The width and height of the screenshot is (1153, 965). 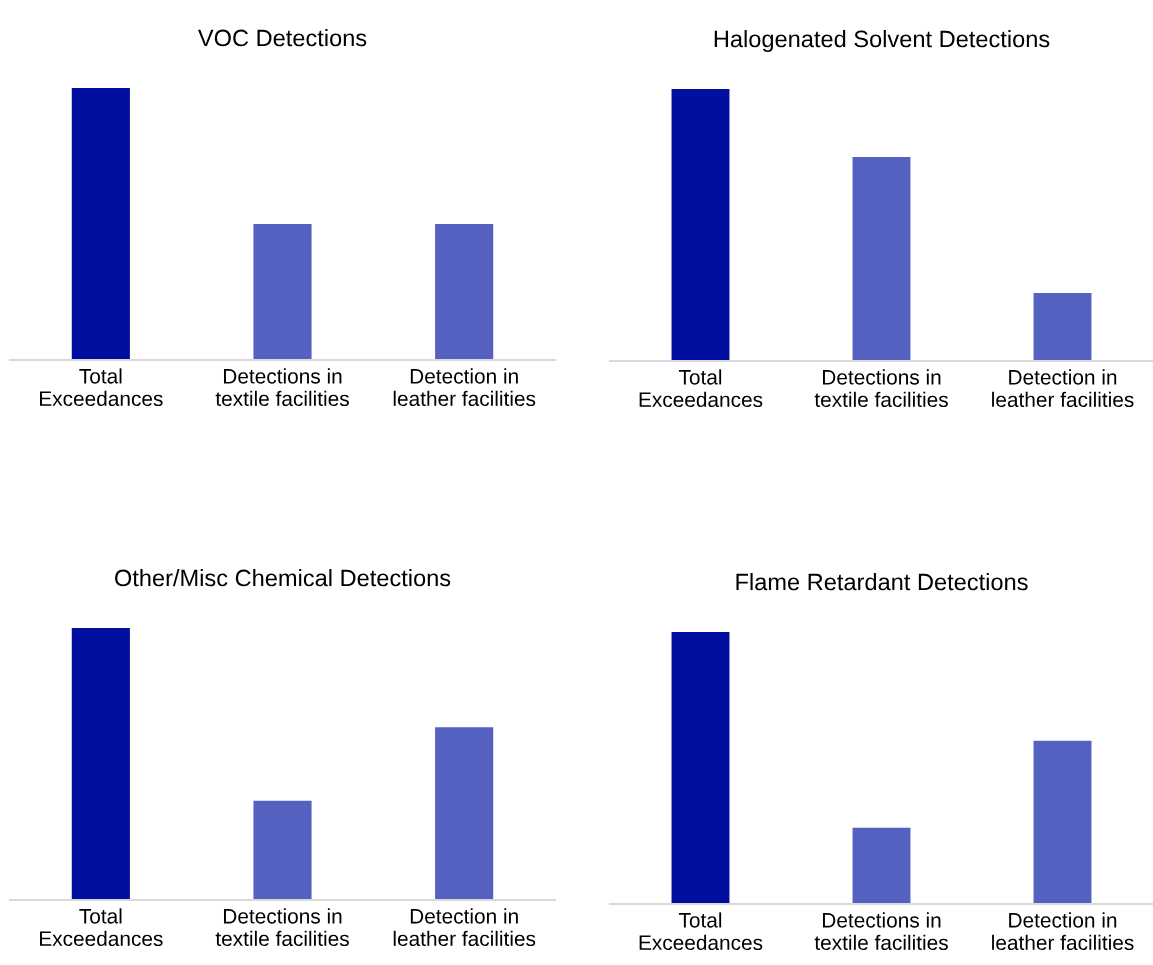 I want to click on chart-title: Flame Retardant Detections, so click(x=882, y=582).